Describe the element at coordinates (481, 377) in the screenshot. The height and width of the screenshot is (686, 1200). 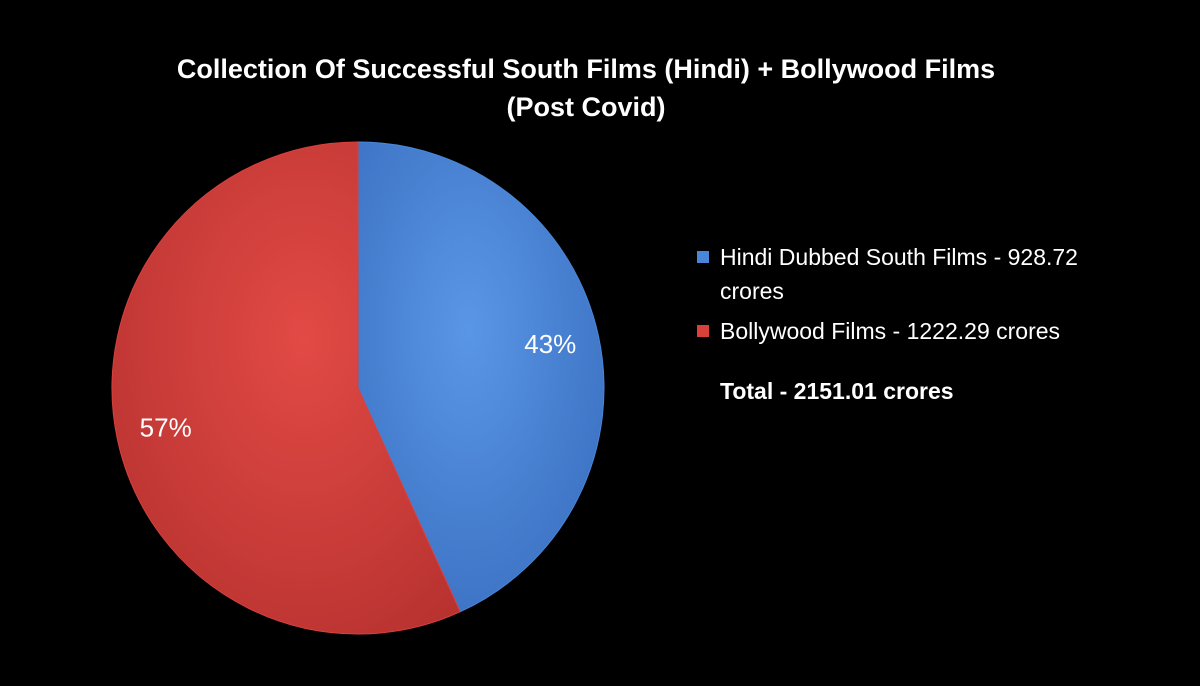
I see `pie-slice-south-films` at that location.